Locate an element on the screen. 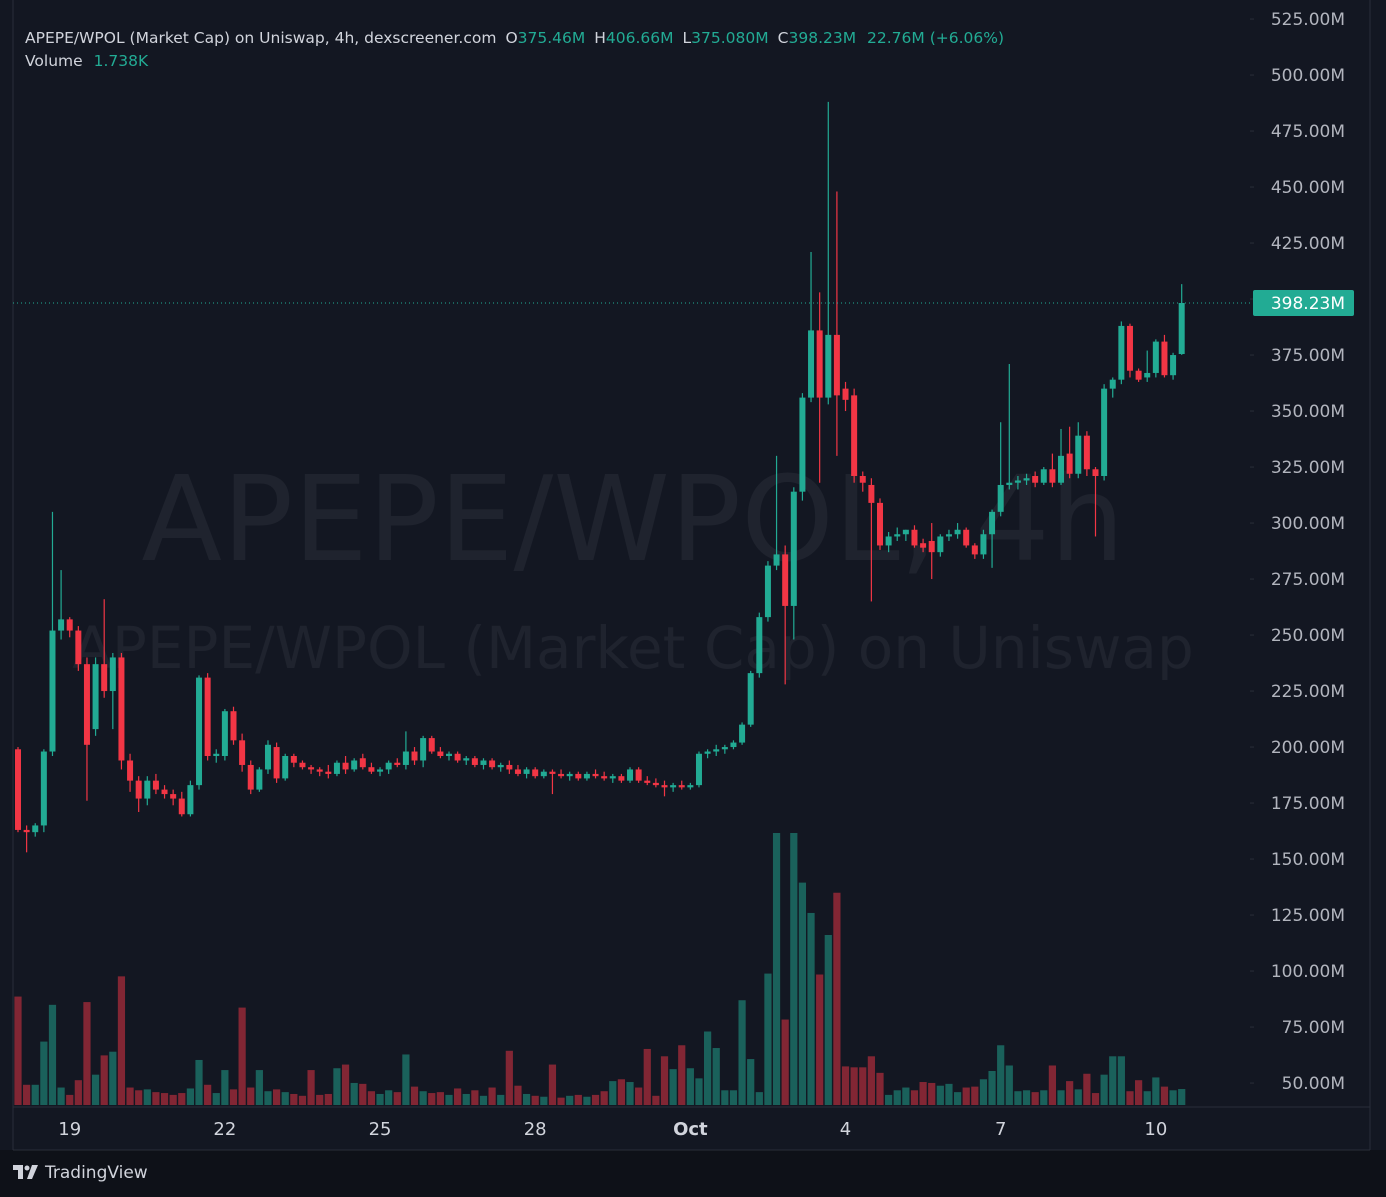 This screenshot has width=1386, height=1197. y-tick-label: 300.00M is located at coordinates (1308, 524).